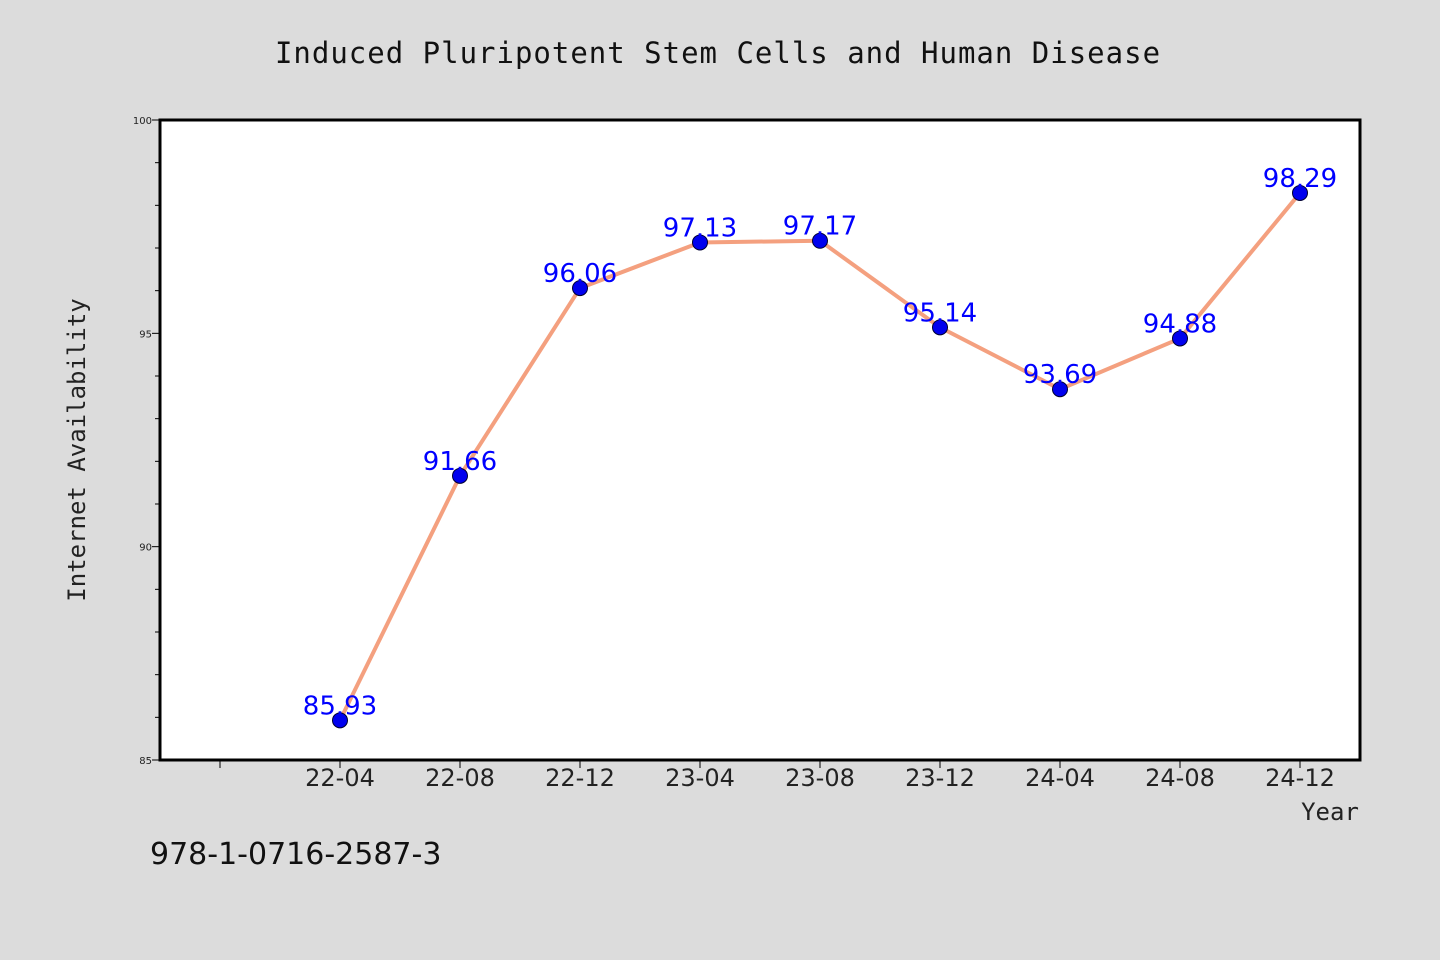 This screenshot has width=1440, height=960. Describe the element at coordinates (940, 313) in the screenshot. I see `data-label: 95.14` at that location.